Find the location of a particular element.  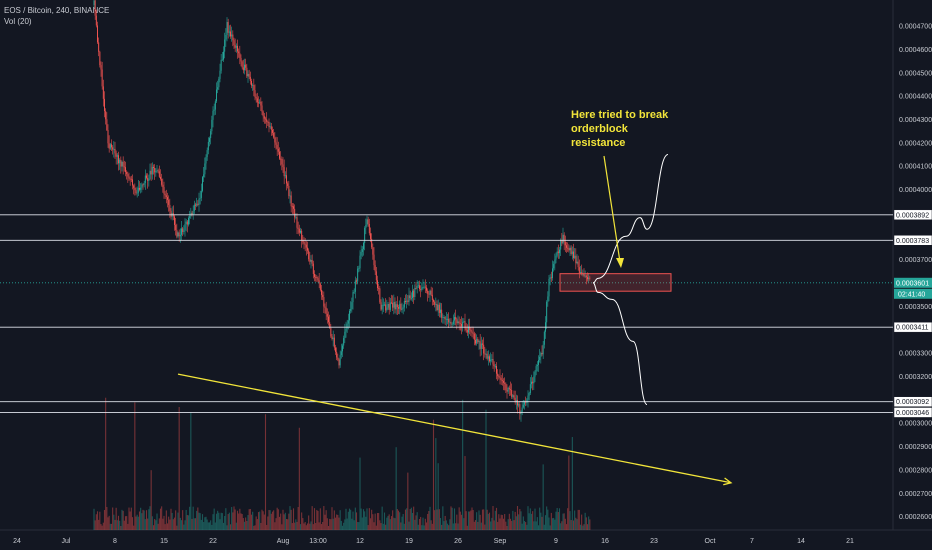

annotation-line-3: resistance is located at coordinates (598, 143).